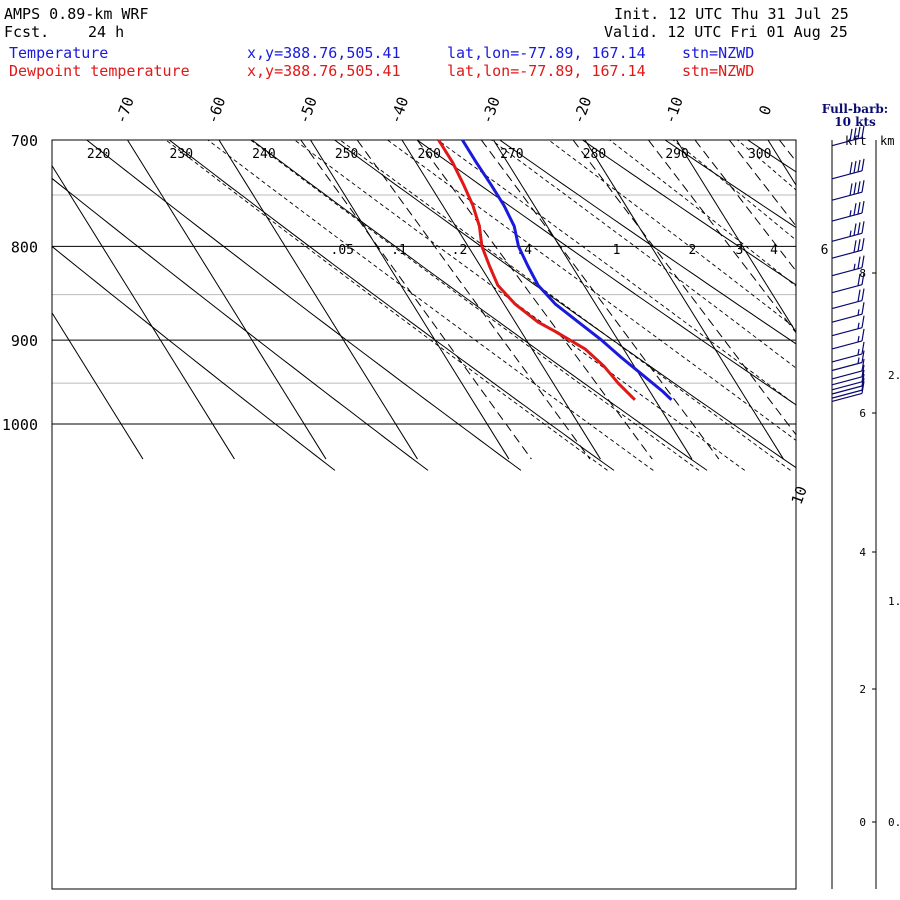 The width and height of the screenshot is (900, 900). What do you see at coordinates (731, 14) in the screenshot?
I see `init-time: Init. 12 UTC Thu 31 Jul 25` at bounding box center [731, 14].